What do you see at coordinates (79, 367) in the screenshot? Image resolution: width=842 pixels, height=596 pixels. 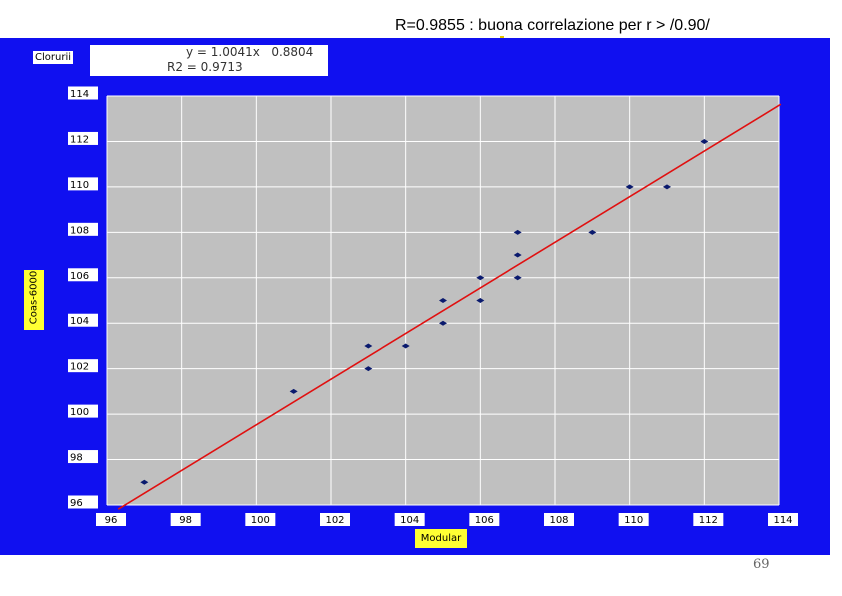 I see `y-tick-label: 102` at bounding box center [79, 367].